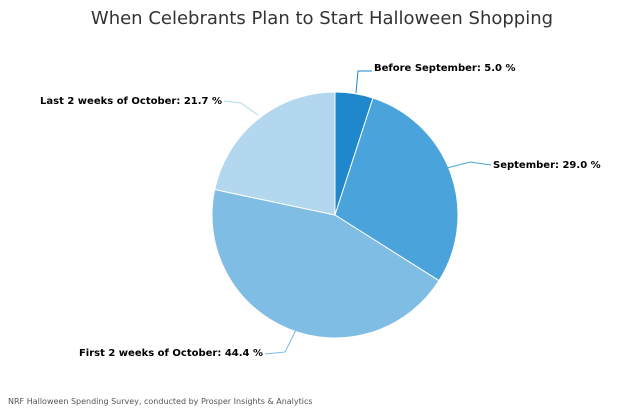  I want to click on data-label-september: September: 29.0 %, so click(547, 165).